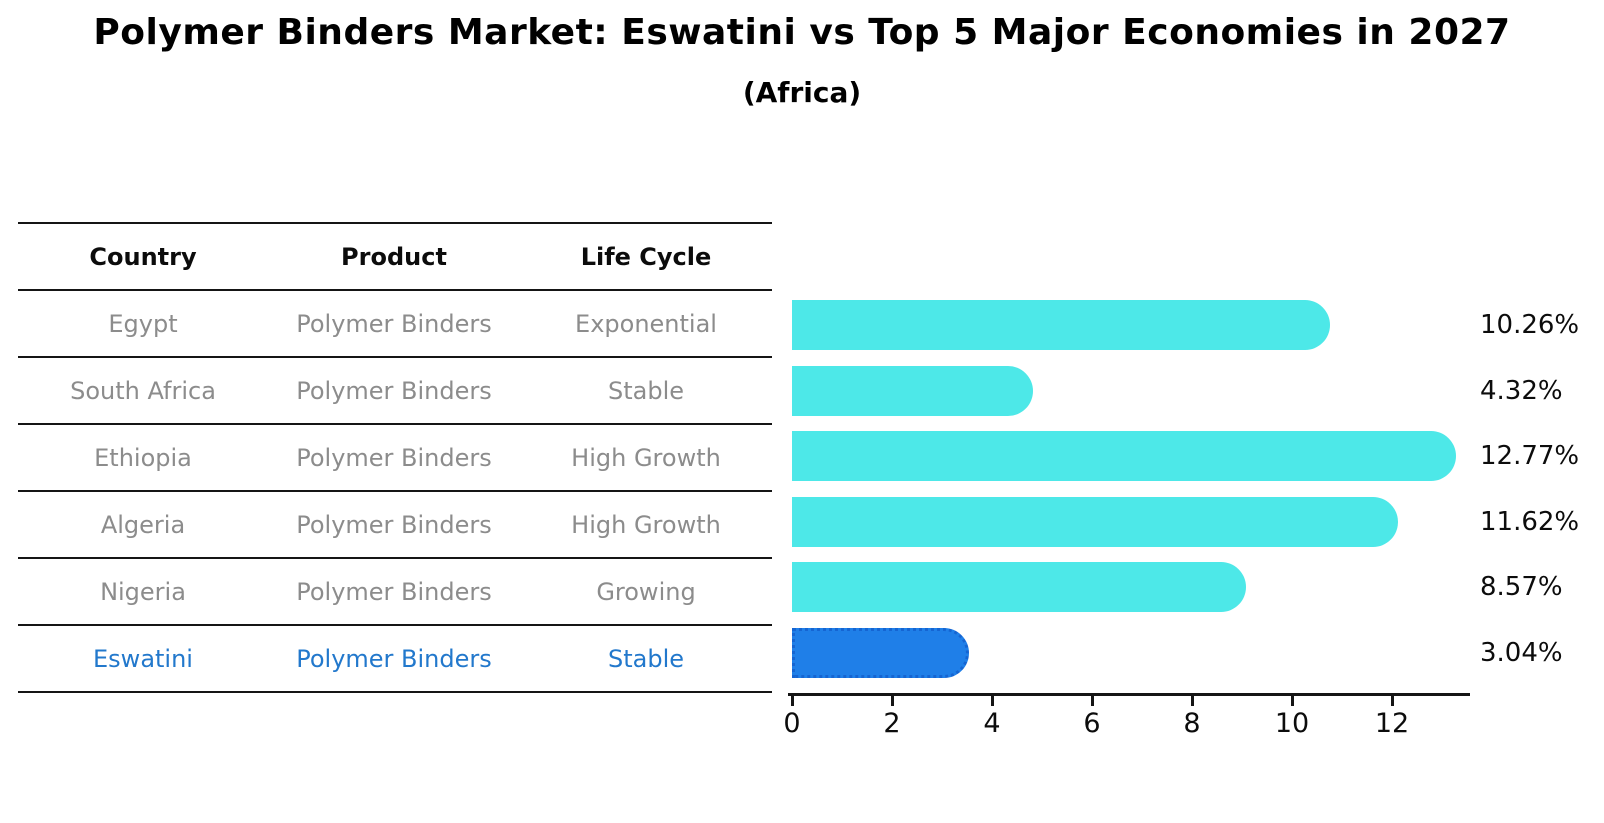  I want to click on table-row: Nigeria Polymer Binders Growing, so click(395, 590).